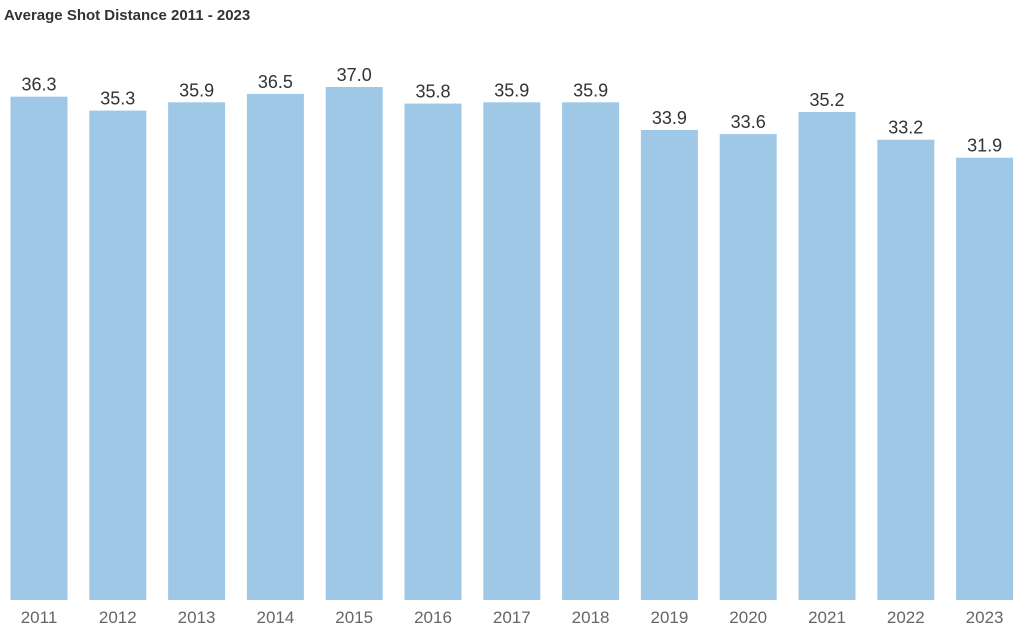 The width and height of the screenshot is (1024, 631). Describe the element at coordinates (591, 617) in the screenshot. I see `x-tick-label-2018: 2018` at that location.